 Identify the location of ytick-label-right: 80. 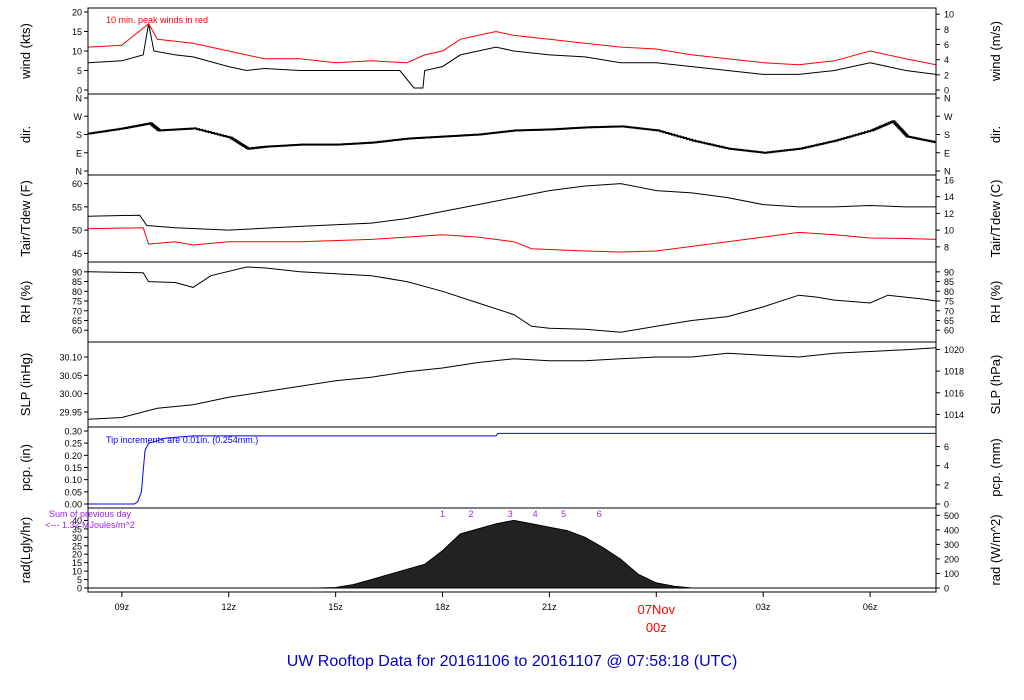
(949, 292).